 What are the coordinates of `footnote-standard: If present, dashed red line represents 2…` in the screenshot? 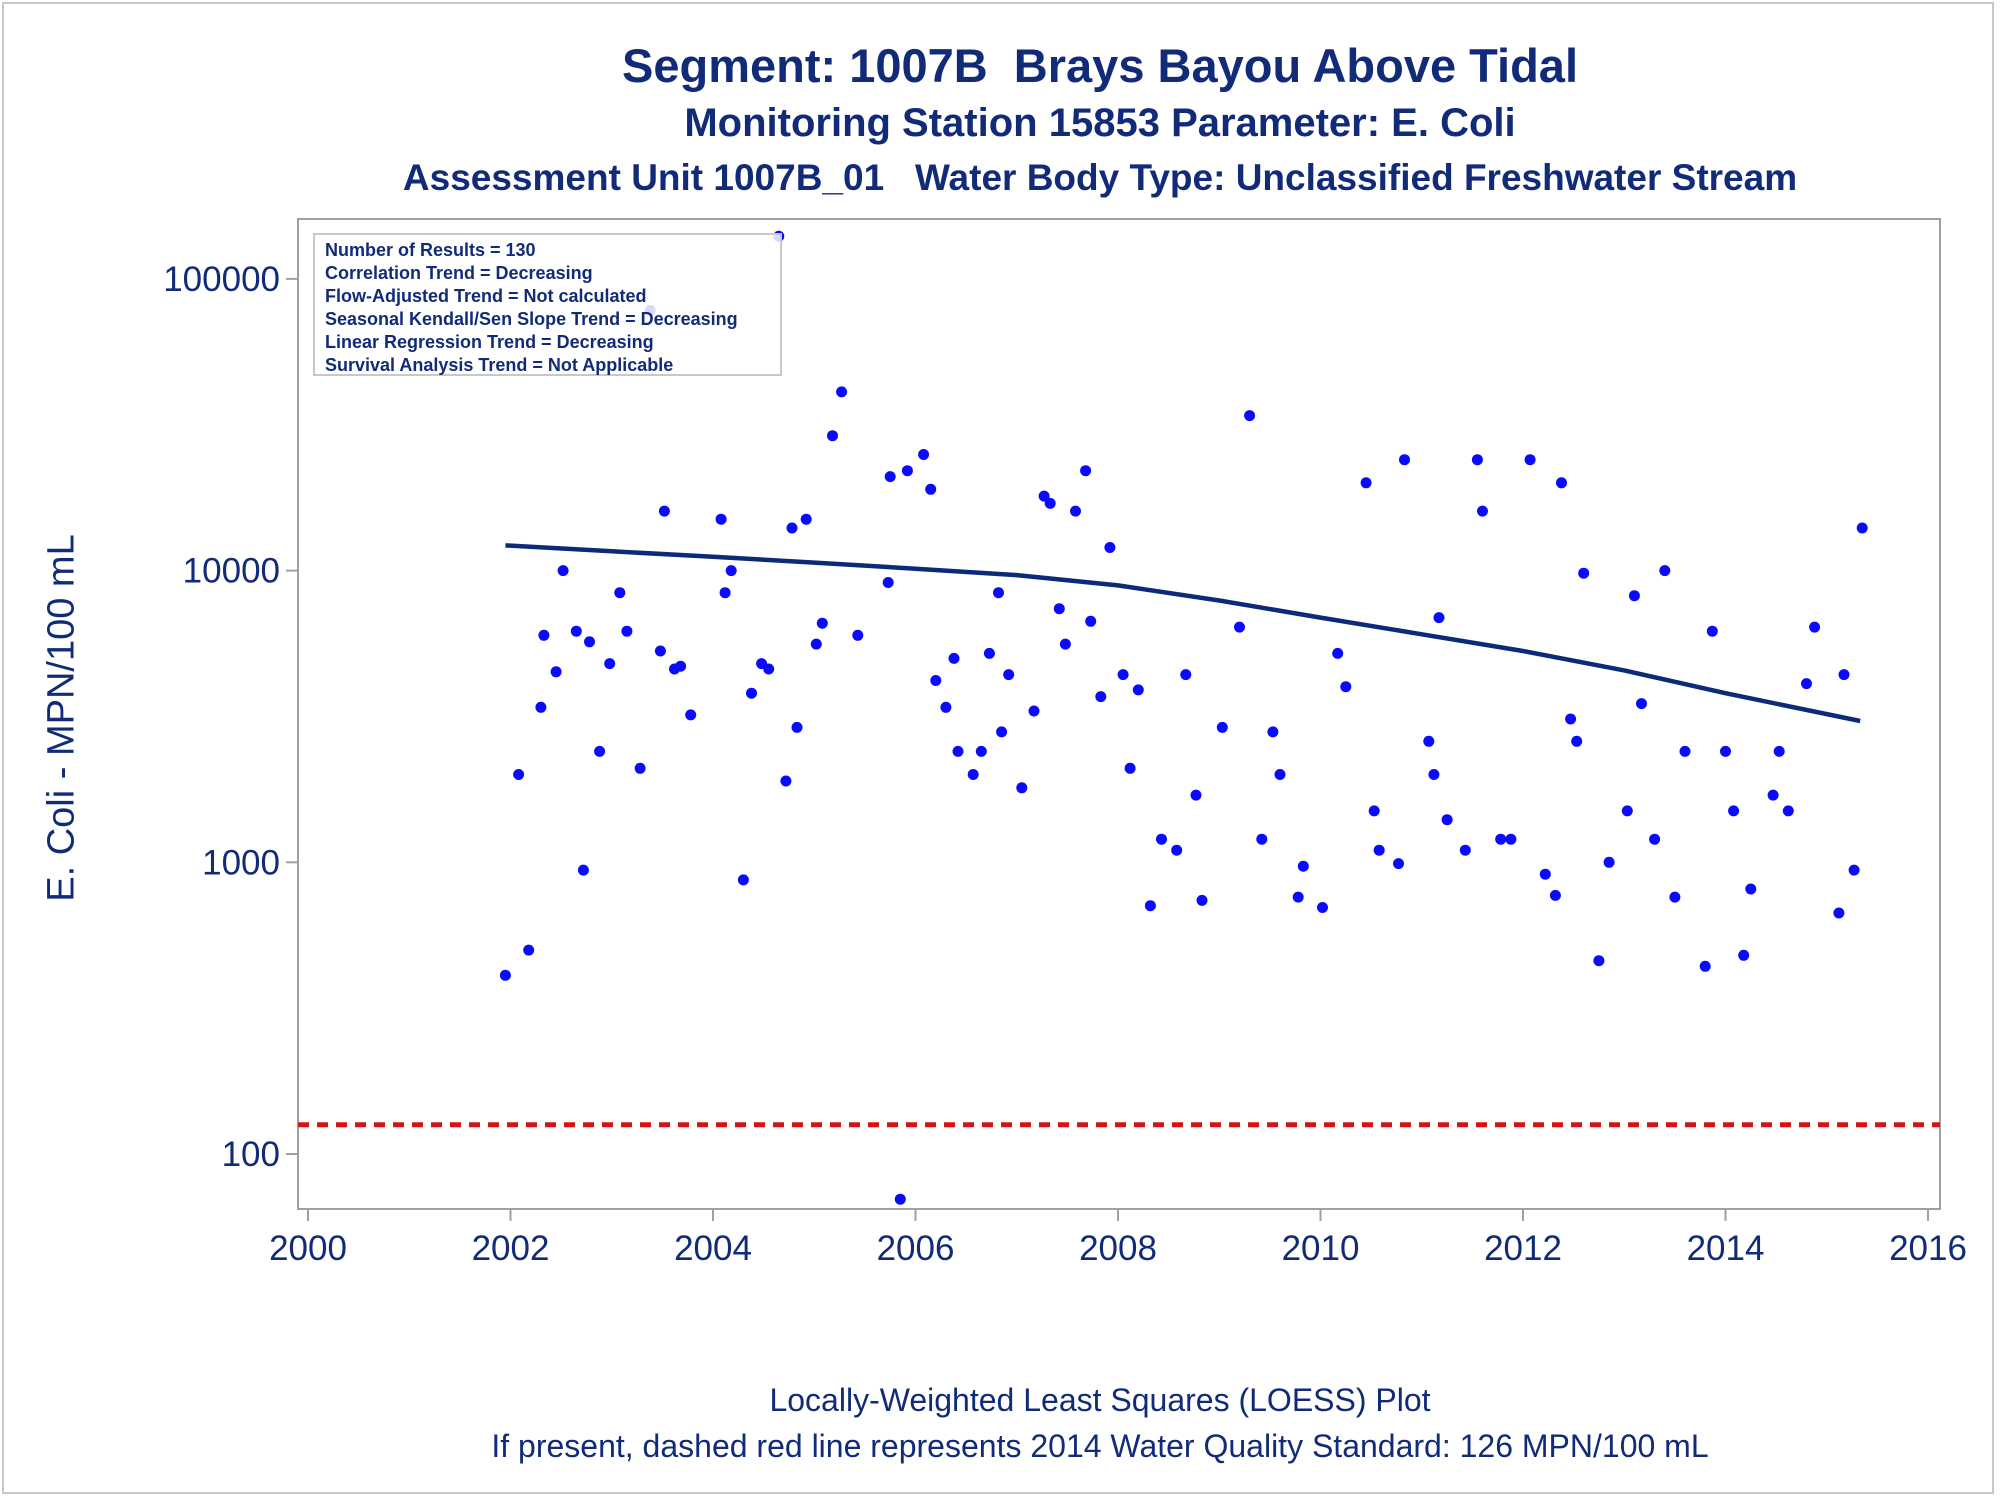 It's located at (1100, 1446).